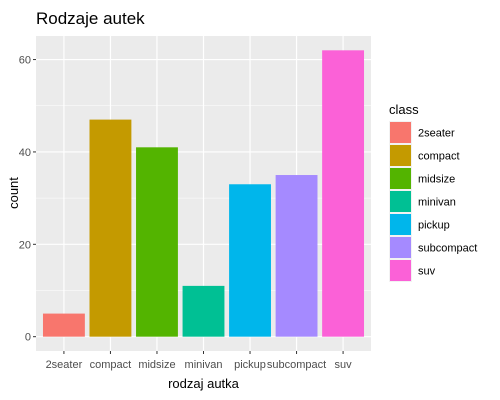 The width and height of the screenshot is (500, 400). I want to click on y-tick-label: 0, so click(28, 338).